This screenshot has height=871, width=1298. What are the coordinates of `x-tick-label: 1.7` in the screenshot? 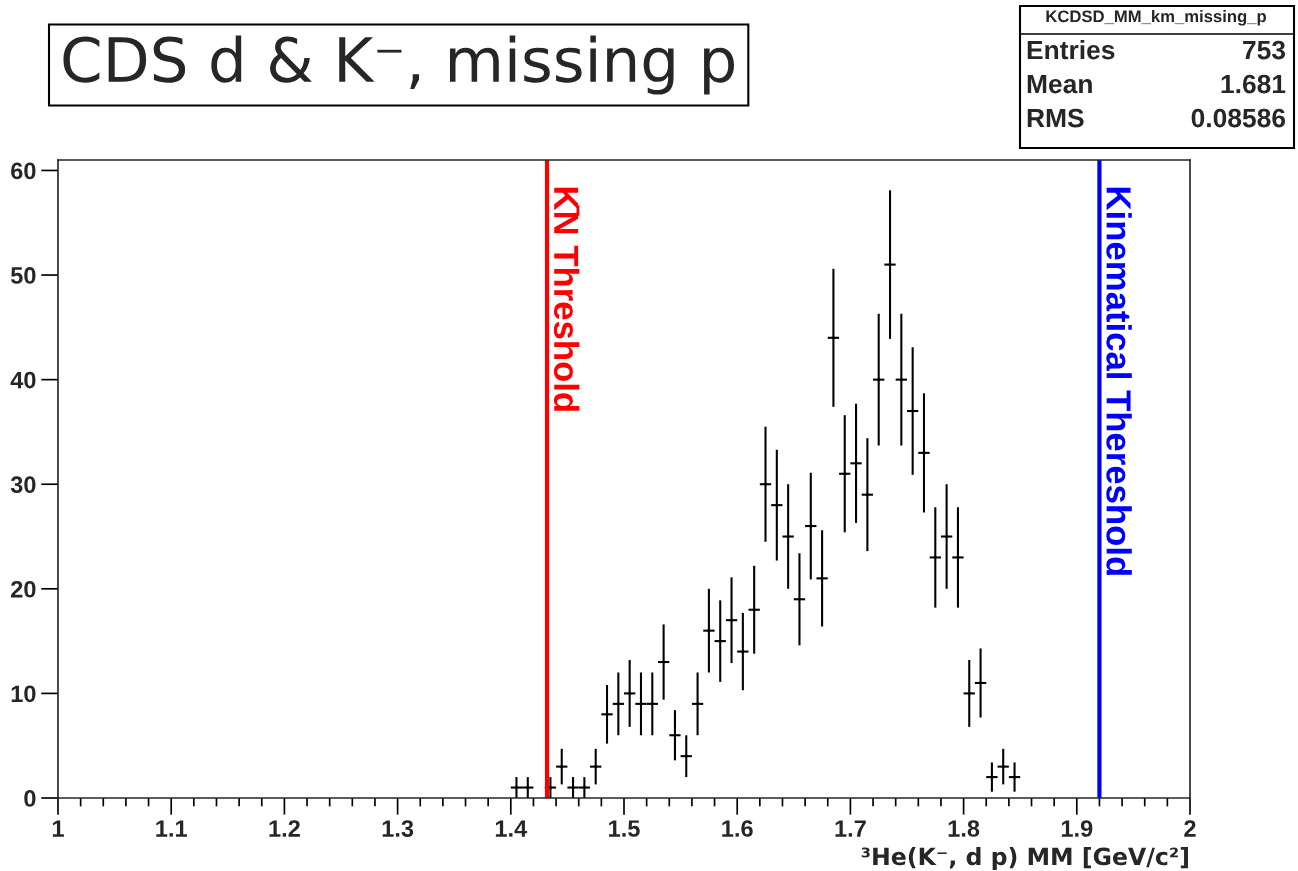 It's located at (850, 828).